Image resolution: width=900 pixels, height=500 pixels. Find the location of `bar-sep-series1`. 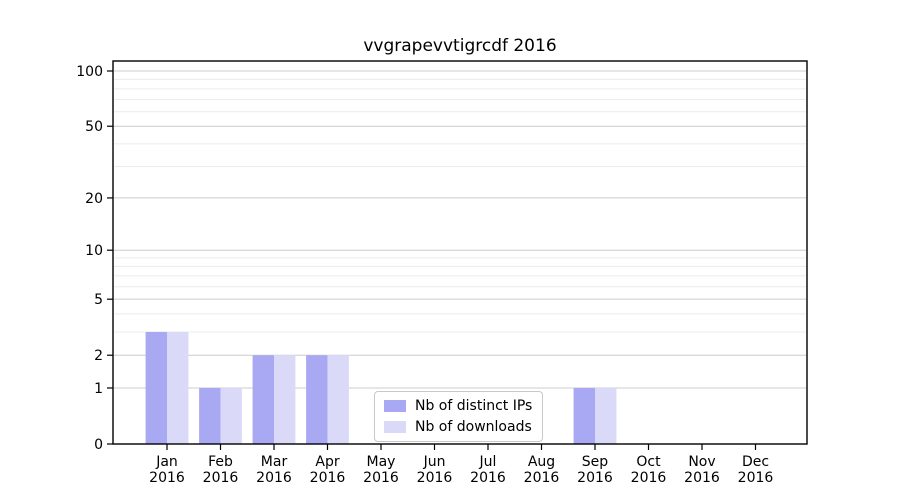

bar-sep-series1 is located at coordinates (606, 415).